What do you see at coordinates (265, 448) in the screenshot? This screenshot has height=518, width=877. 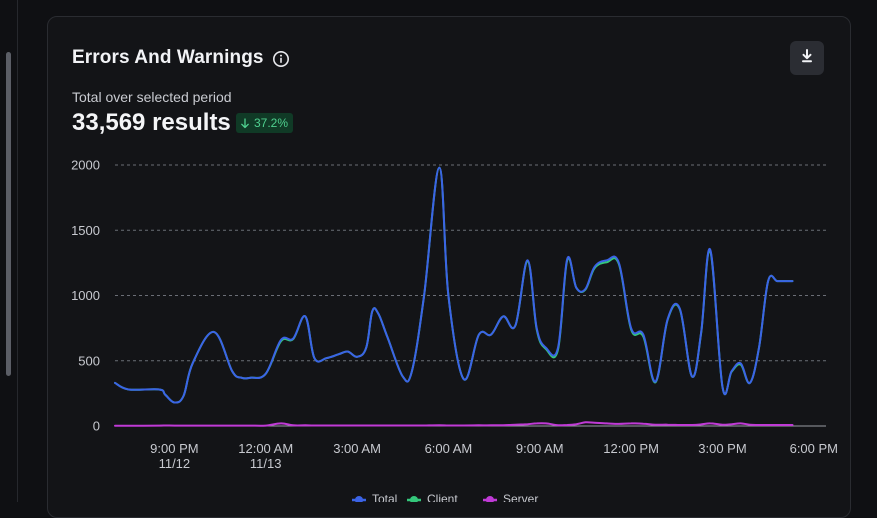 I see `x-tick-label: 12:00 AM` at bounding box center [265, 448].